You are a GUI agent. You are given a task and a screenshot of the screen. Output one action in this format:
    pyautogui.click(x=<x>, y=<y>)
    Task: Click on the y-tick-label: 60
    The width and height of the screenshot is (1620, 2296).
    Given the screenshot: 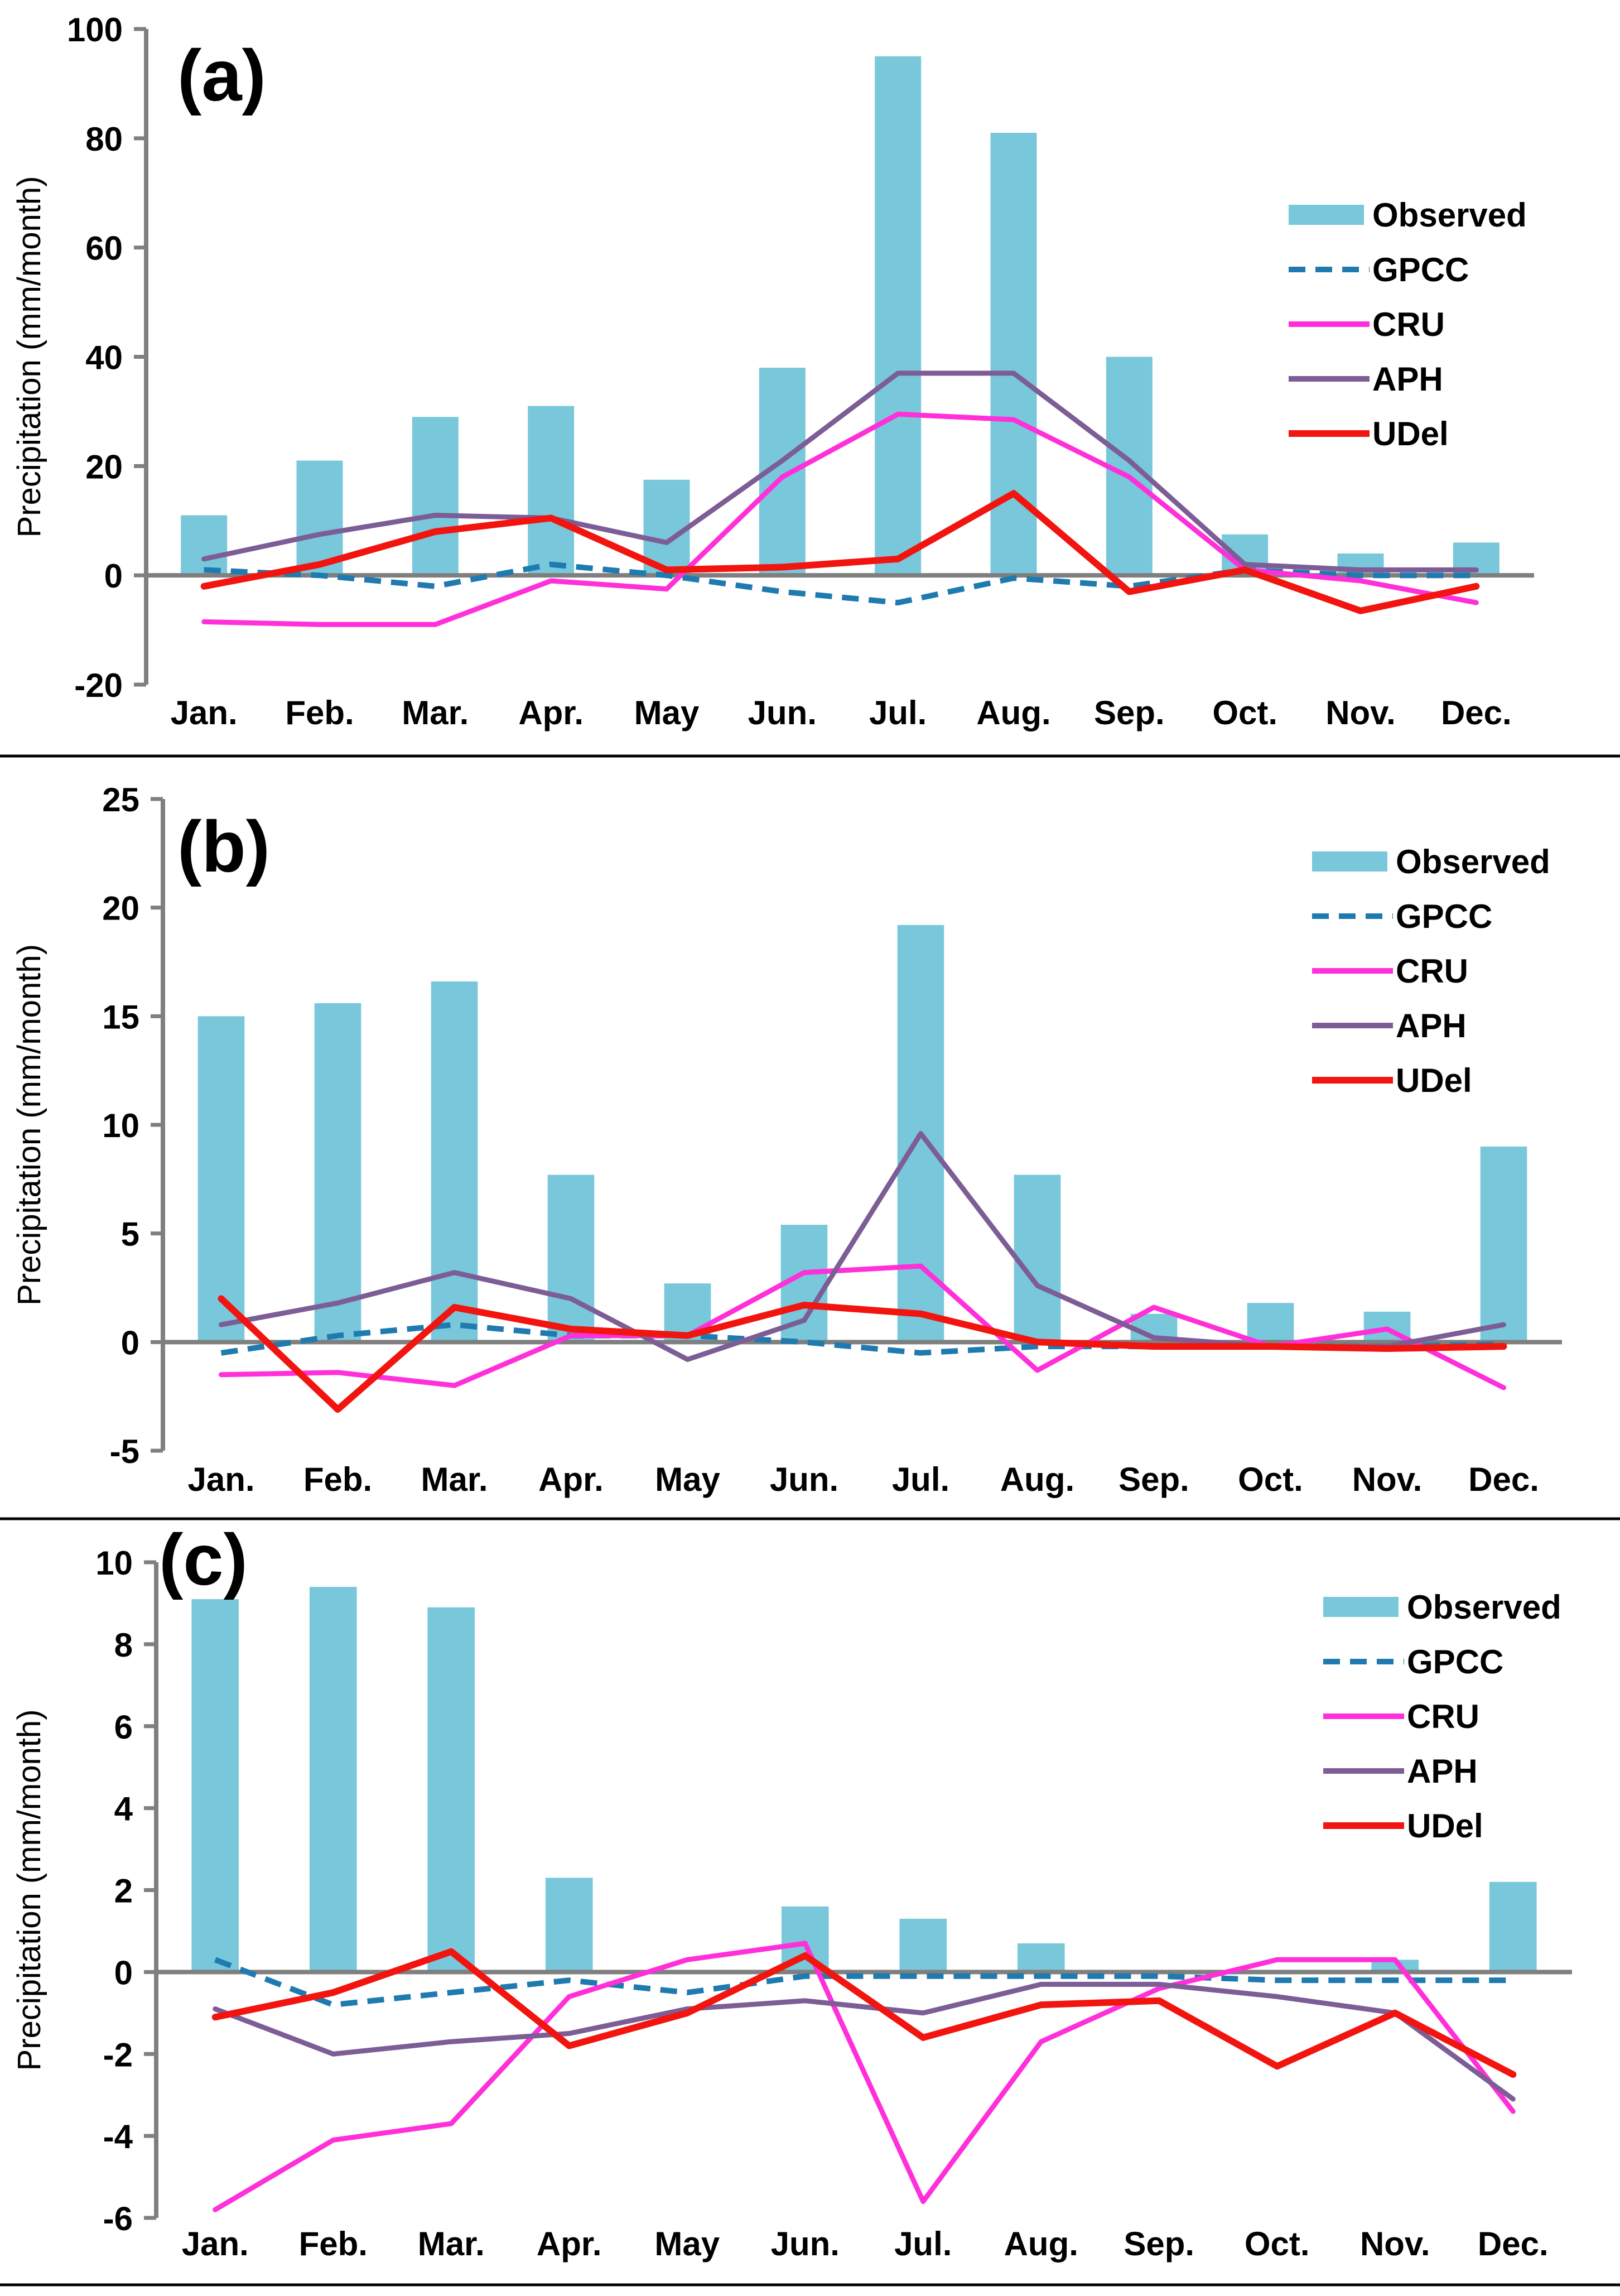 What is the action you would take?
    pyautogui.click(x=104, y=248)
    